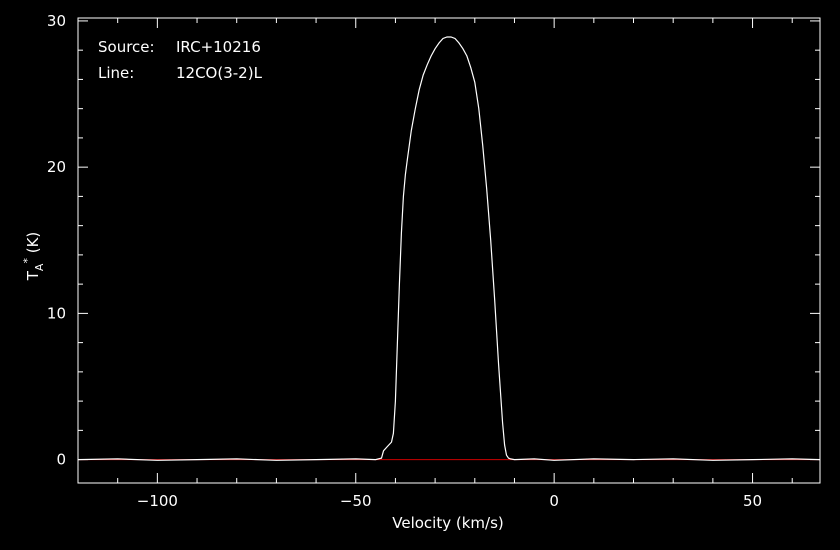 The image size is (840, 550). I want to click on line-value: 12CO(3-2)L, so click(219, 73).